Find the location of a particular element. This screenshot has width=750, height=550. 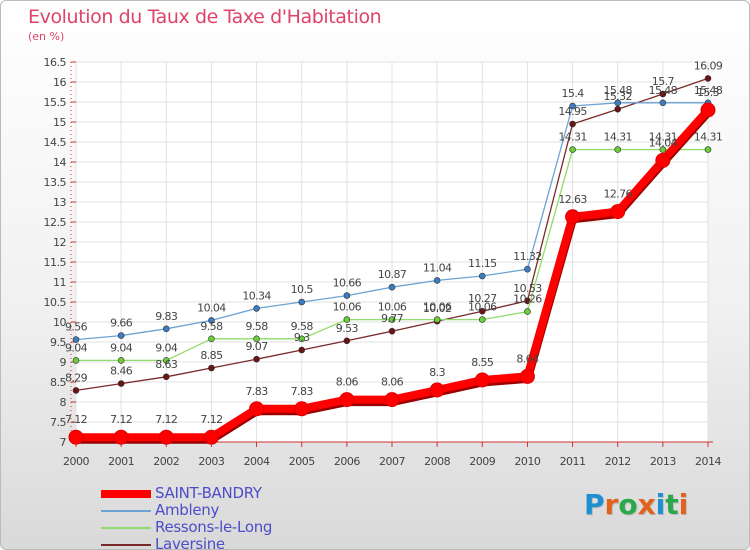

data-label: 14.04 is located at coordinates (663, 142).